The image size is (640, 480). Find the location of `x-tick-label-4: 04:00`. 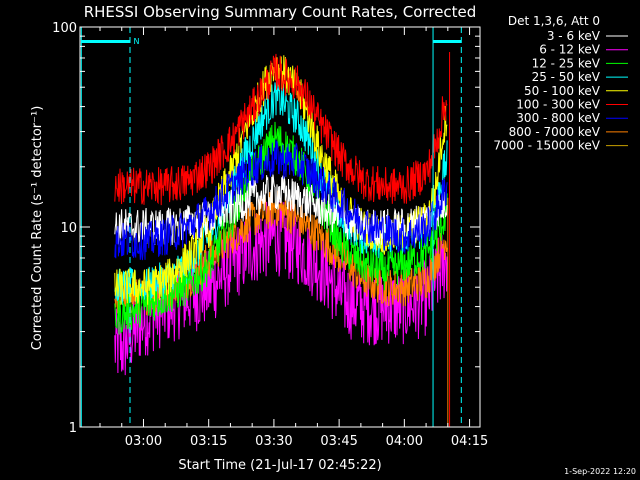

x-tick-label-4: 04:00 is located at coordinates (404, 441).